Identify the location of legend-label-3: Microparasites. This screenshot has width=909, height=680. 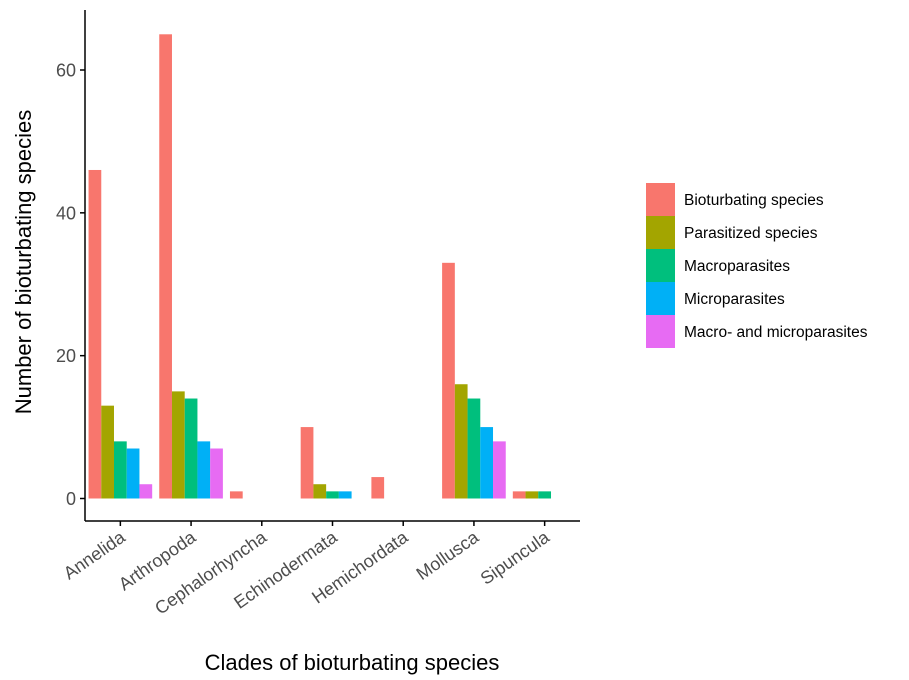
(734, 299).